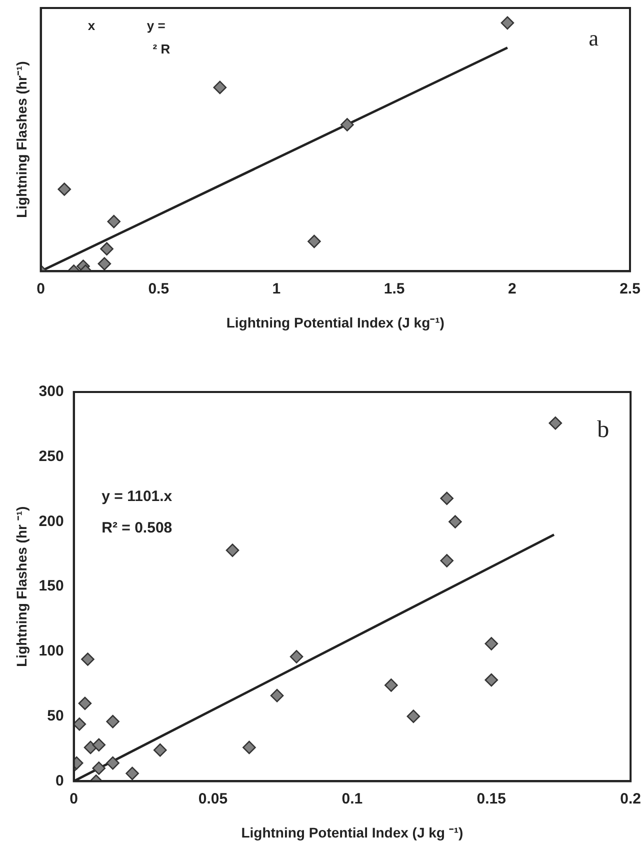 This screenshot has width=644, height=852. I want to click on y-tick-label: 50, so click(55, 715).